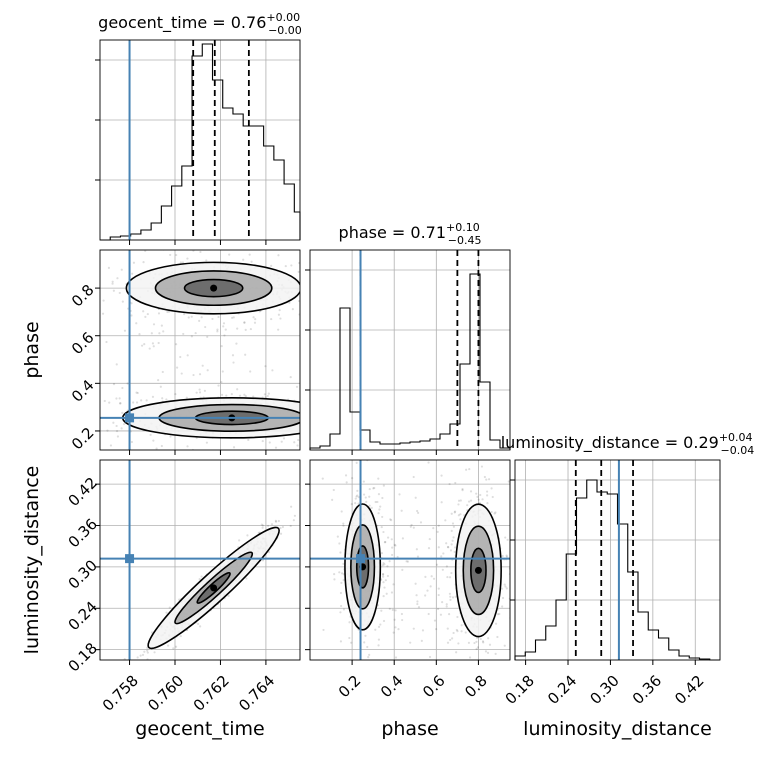  What do you see at coordinates (363, 567) in the screenshot?
I see `contour-phase-vs-luminosity-distance-mode-1-contours` at bounding box center [363, 567].